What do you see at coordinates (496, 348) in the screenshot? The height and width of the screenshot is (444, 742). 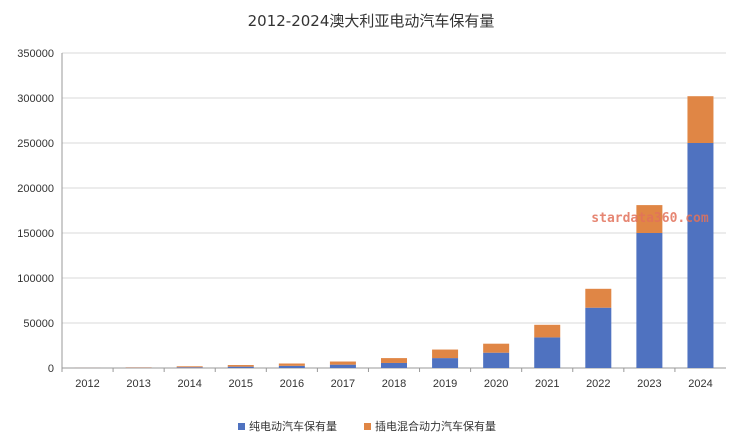 I see `bar-phev-2020` at bounding box center [496, 348].